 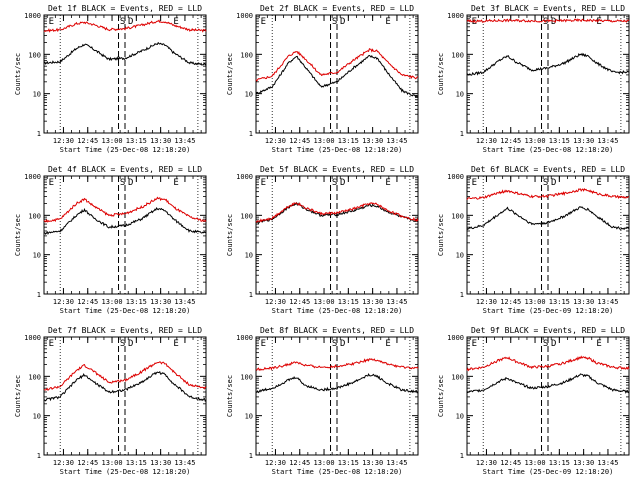 What do you see at coordinates (125, 8) in the screenshot?
I see `chart-title: Det 1f BLACK = Events, RED = LLD` at bounding box center [125, 8].